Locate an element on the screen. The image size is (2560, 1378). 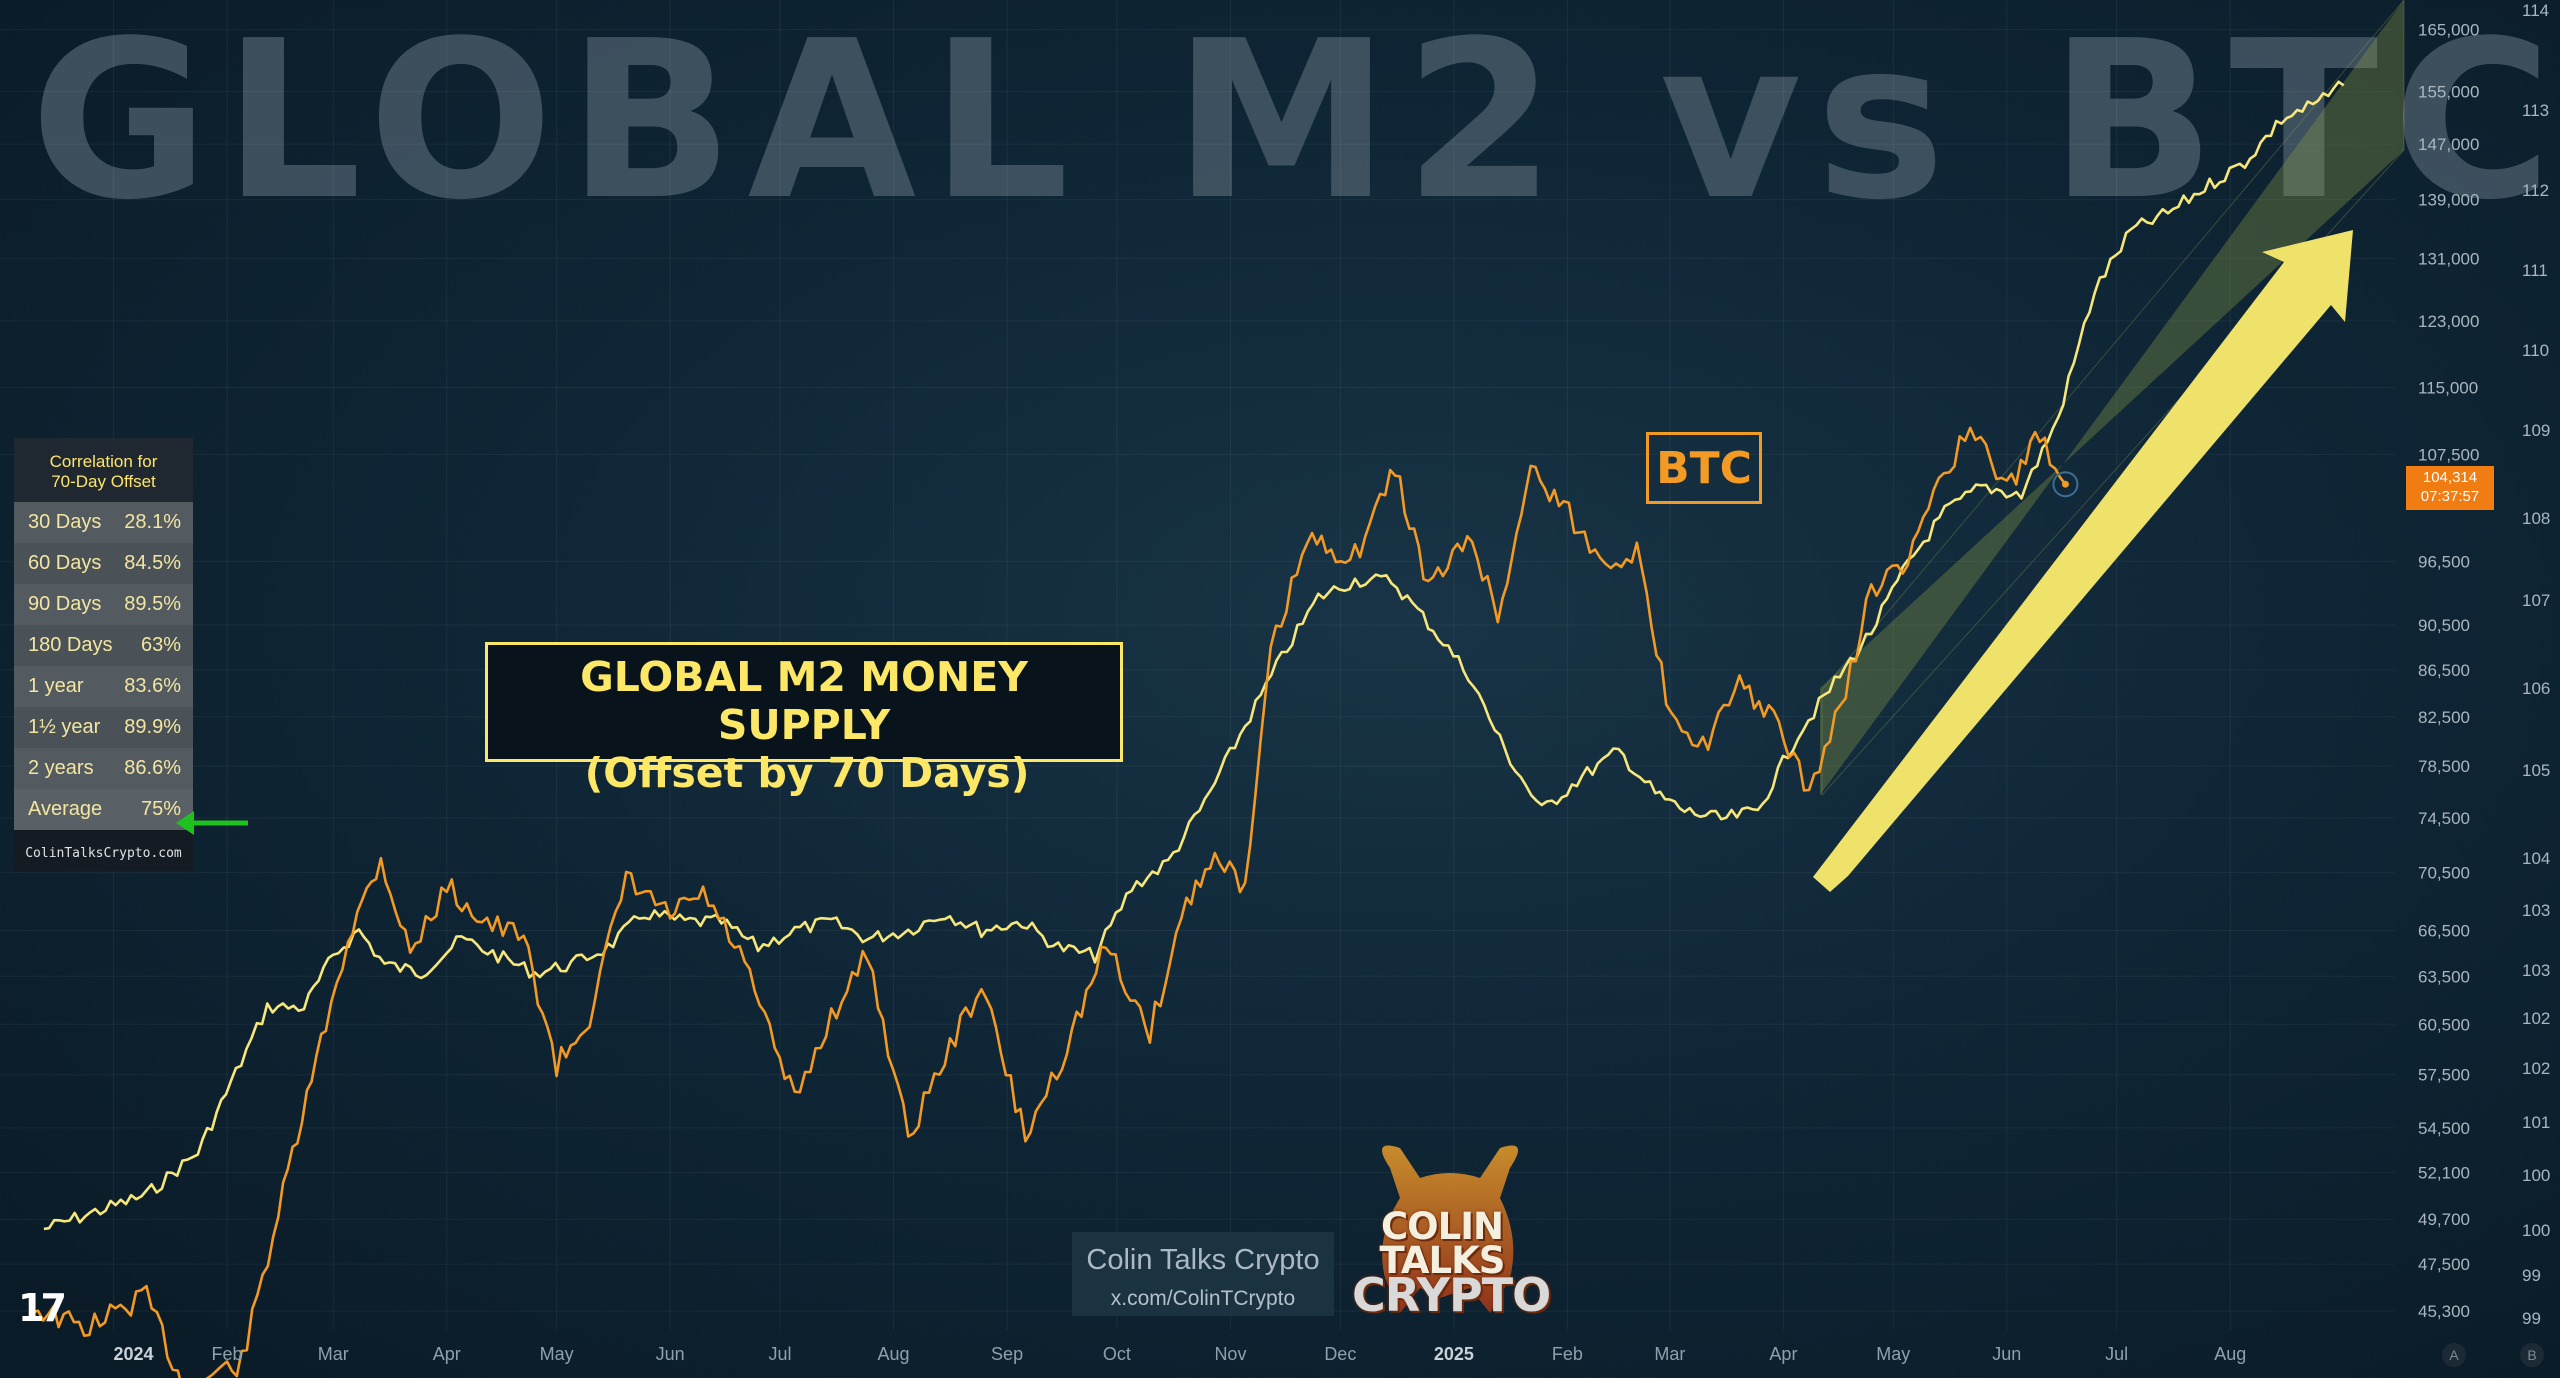
btc-axis-tick-label: 63,500 is located at coordinates (2444, 976).